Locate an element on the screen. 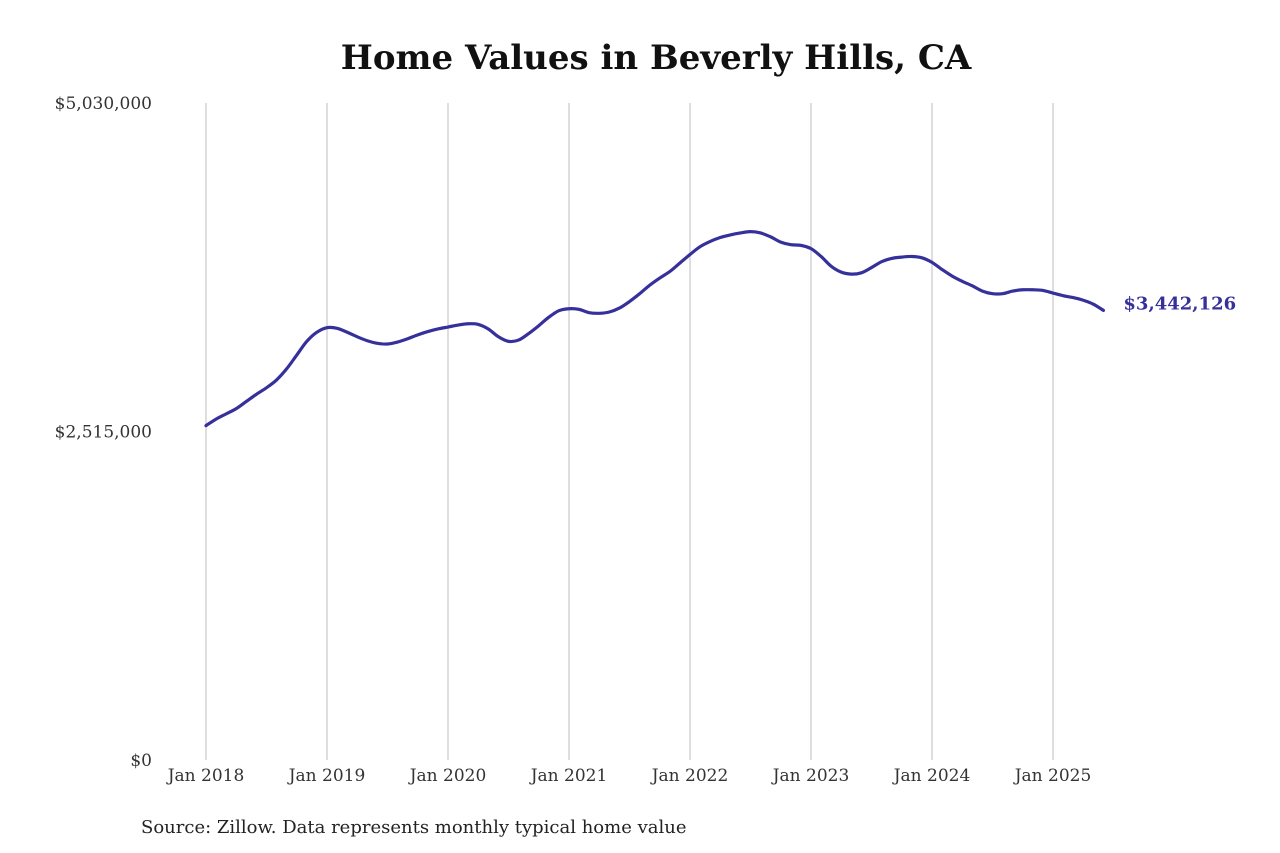 The image size is (1280, 853). chart-title: Home Values in Beverly Hills, CA is located at coordinates (656, 58).